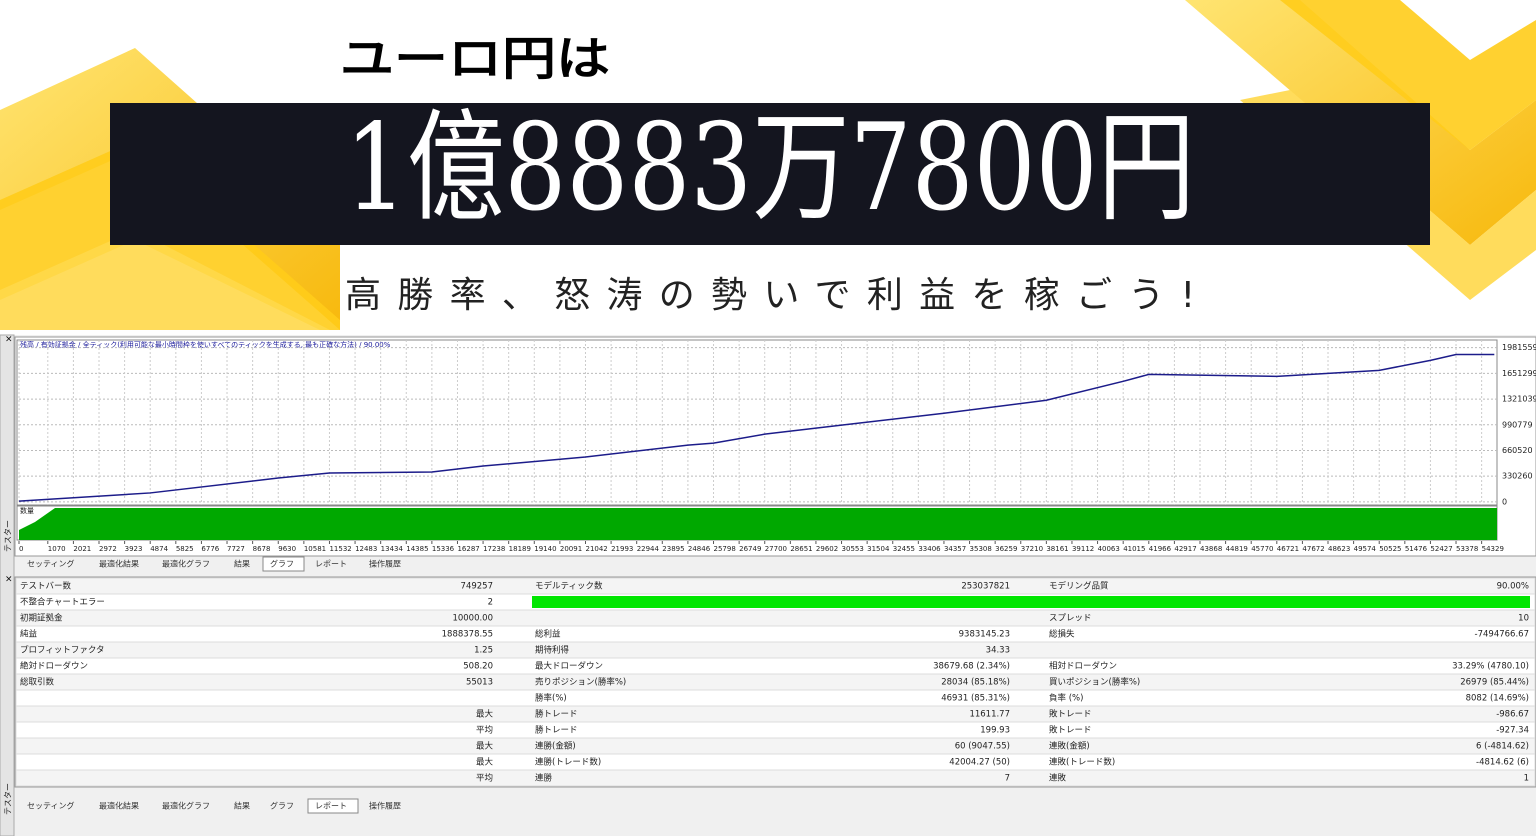  I want to click on report-label: 純益, so click(29, 634).